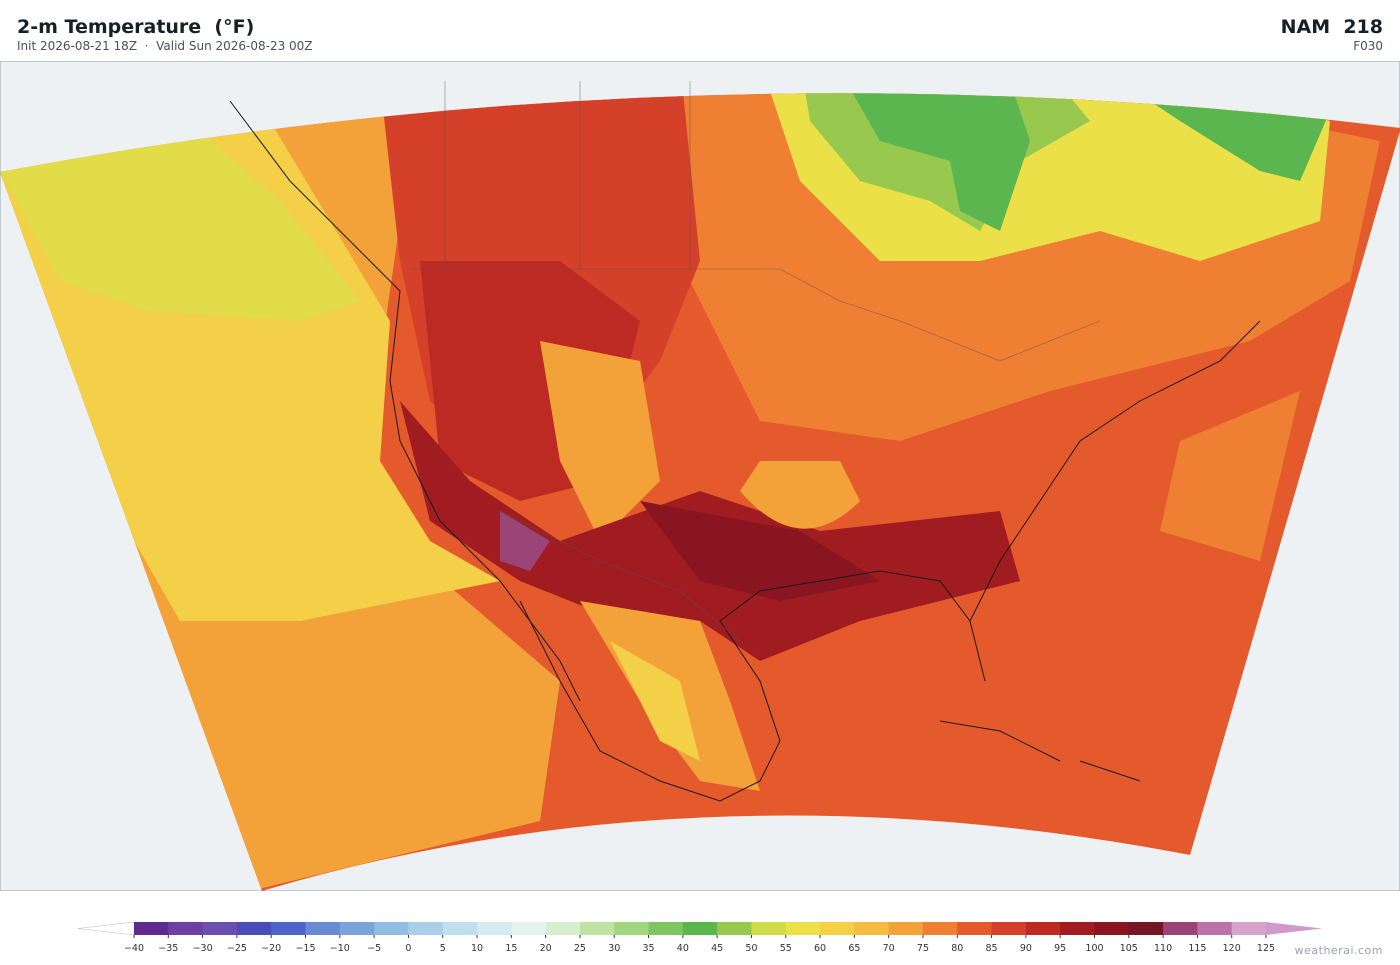  I want to click on colorbar-tick-label: 65, so click(854, 948).